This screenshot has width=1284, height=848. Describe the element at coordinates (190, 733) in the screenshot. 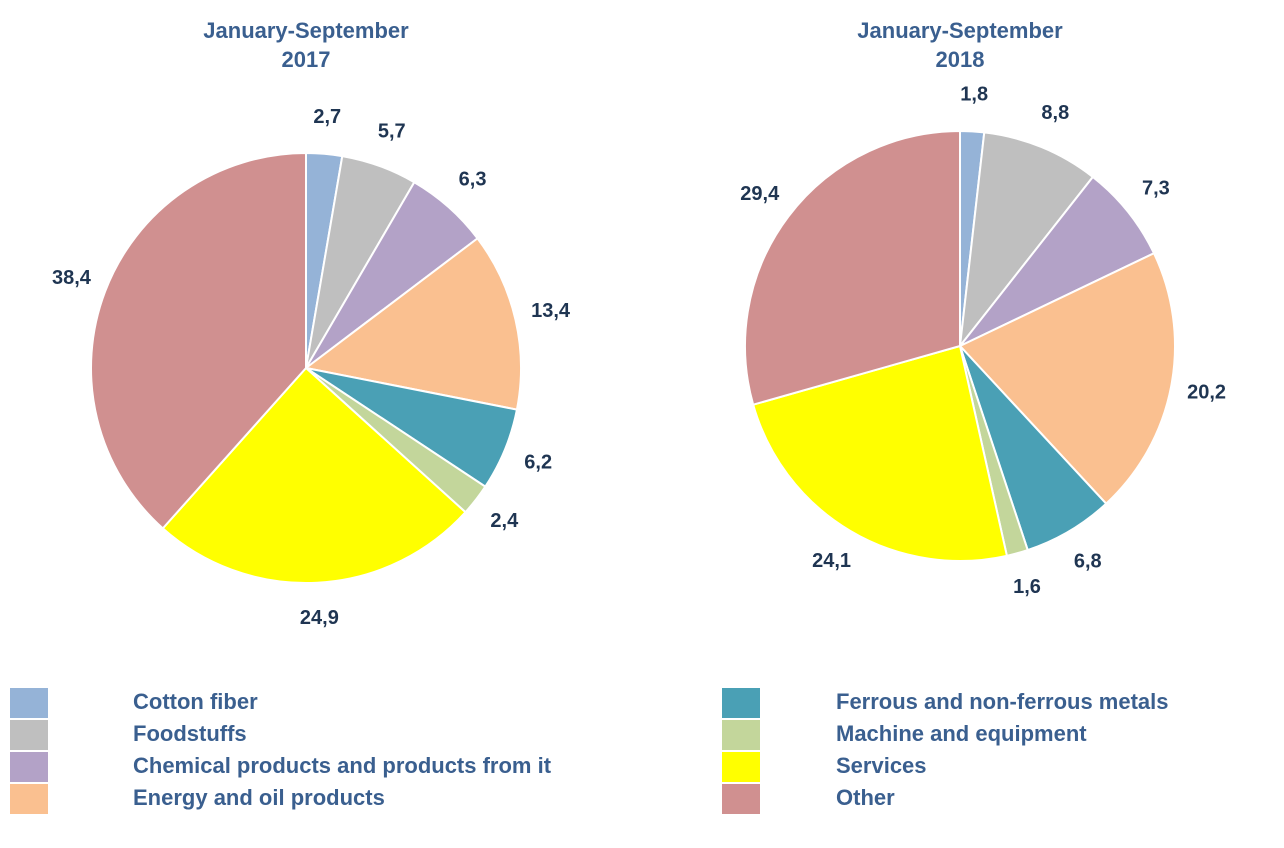

I see `legend-label: Foodstuffs` at that location.